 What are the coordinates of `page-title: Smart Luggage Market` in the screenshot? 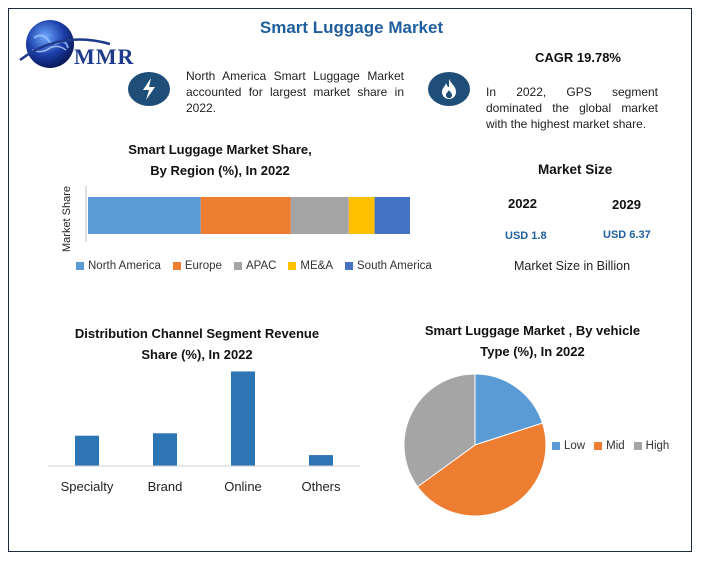 It's located at (351, 27).